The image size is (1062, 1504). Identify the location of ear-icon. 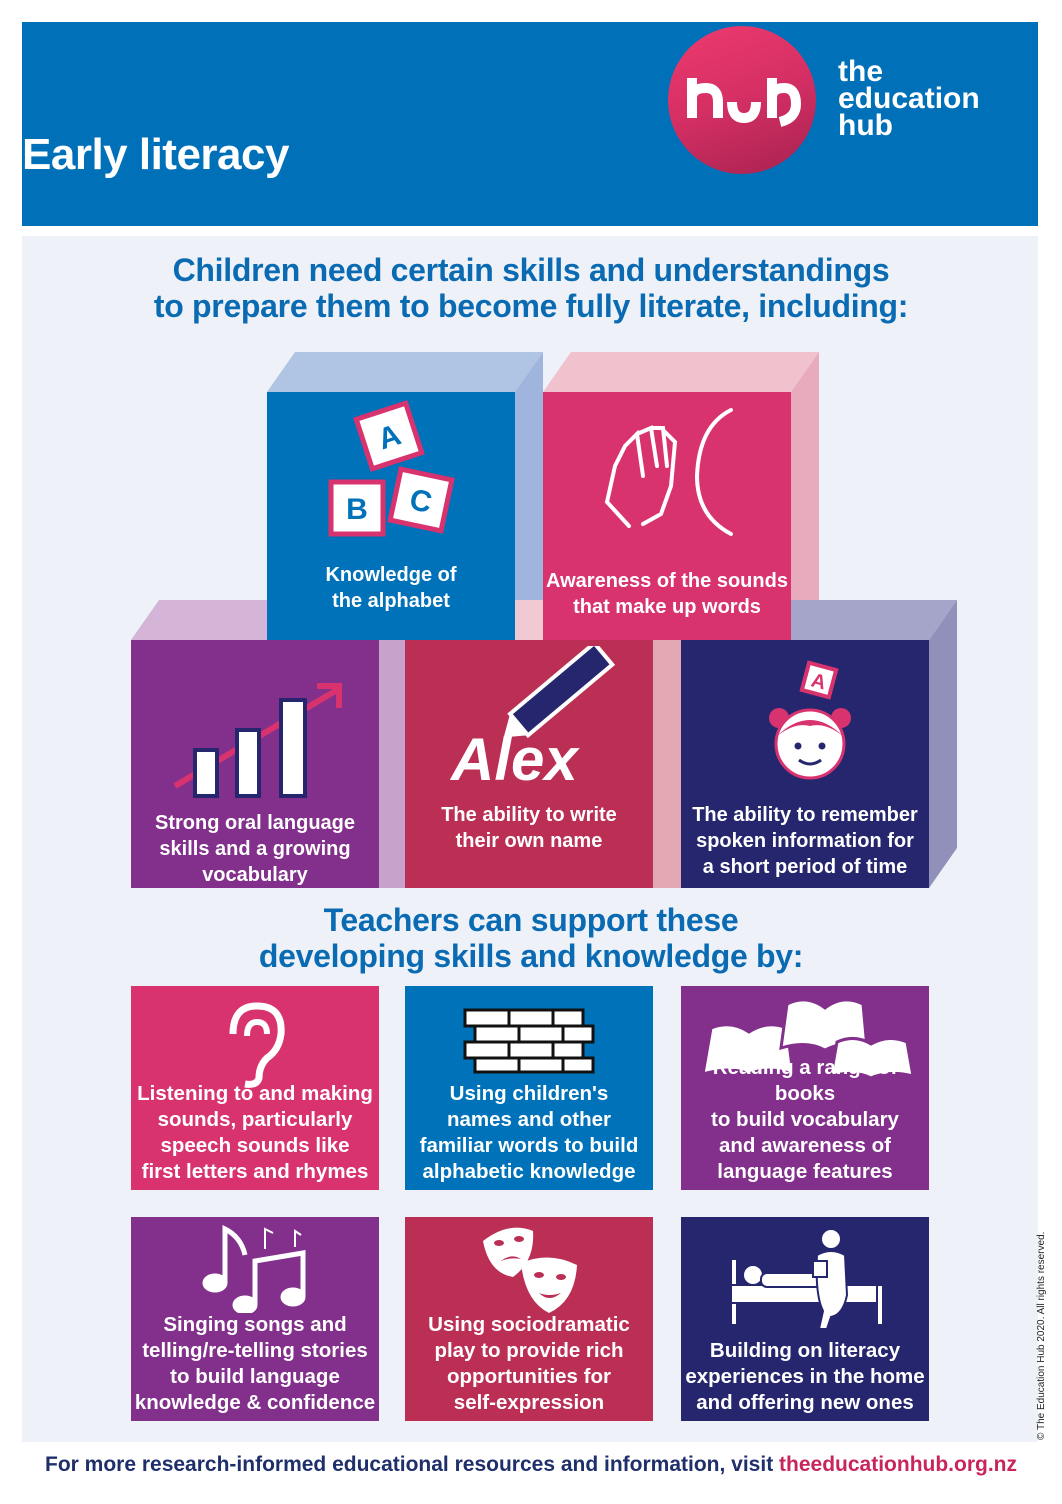
(257, 1045).